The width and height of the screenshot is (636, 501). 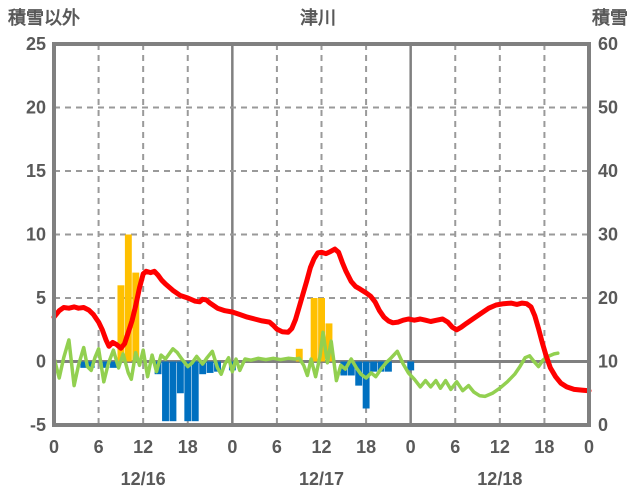 What do you see at coordinates (608, 171) in the screenshot?
I see `right-axis-tick: 40` at bounding box center [608, 171].